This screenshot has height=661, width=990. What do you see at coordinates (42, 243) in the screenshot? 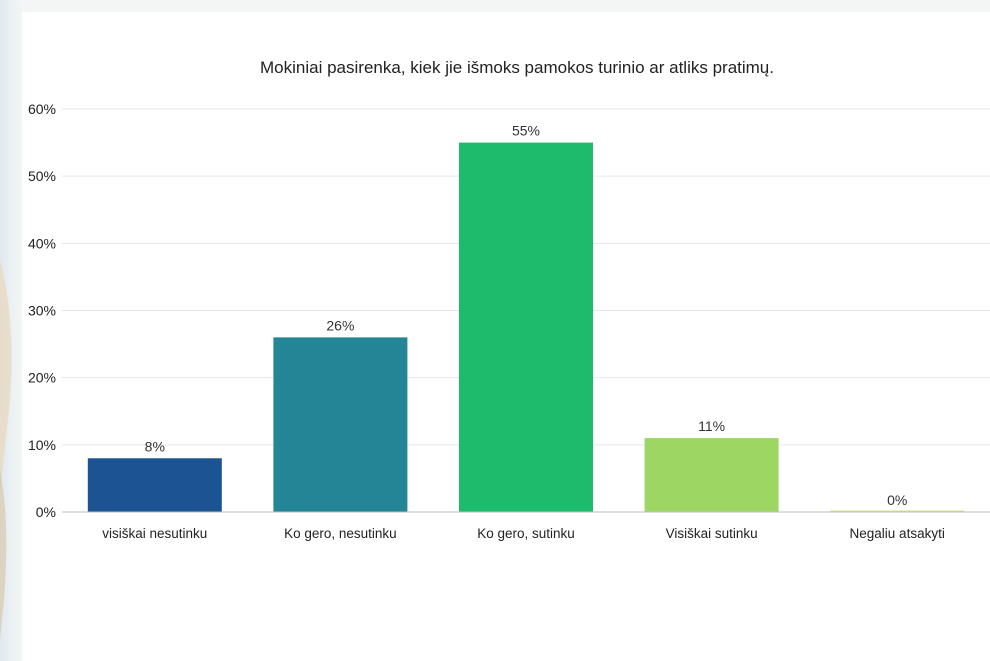
I see `y-tick-label: 40%` at bounding box center [42, 243].